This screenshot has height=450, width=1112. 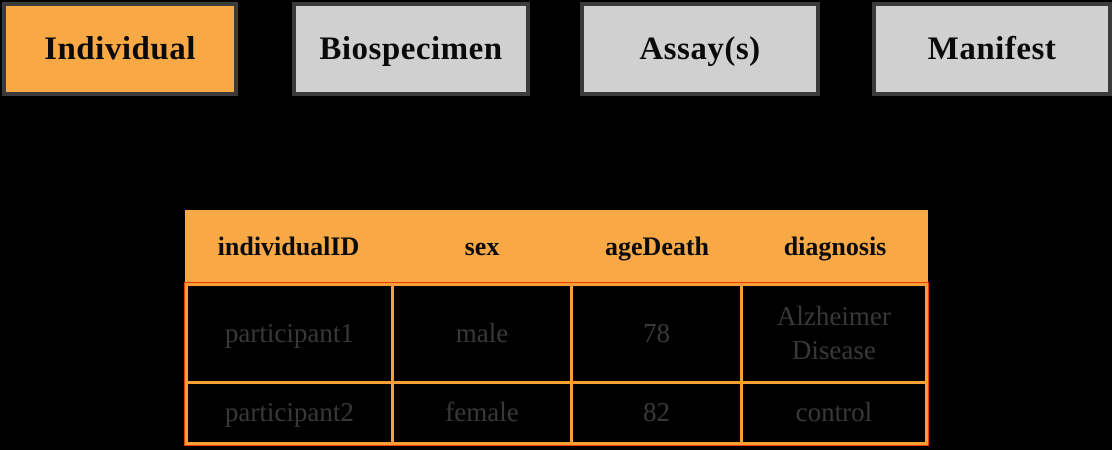 What do you see at coordinates (120, 49) in the screenshot?
I see `tab-individual: Individual` at bounding box center [120, 49].